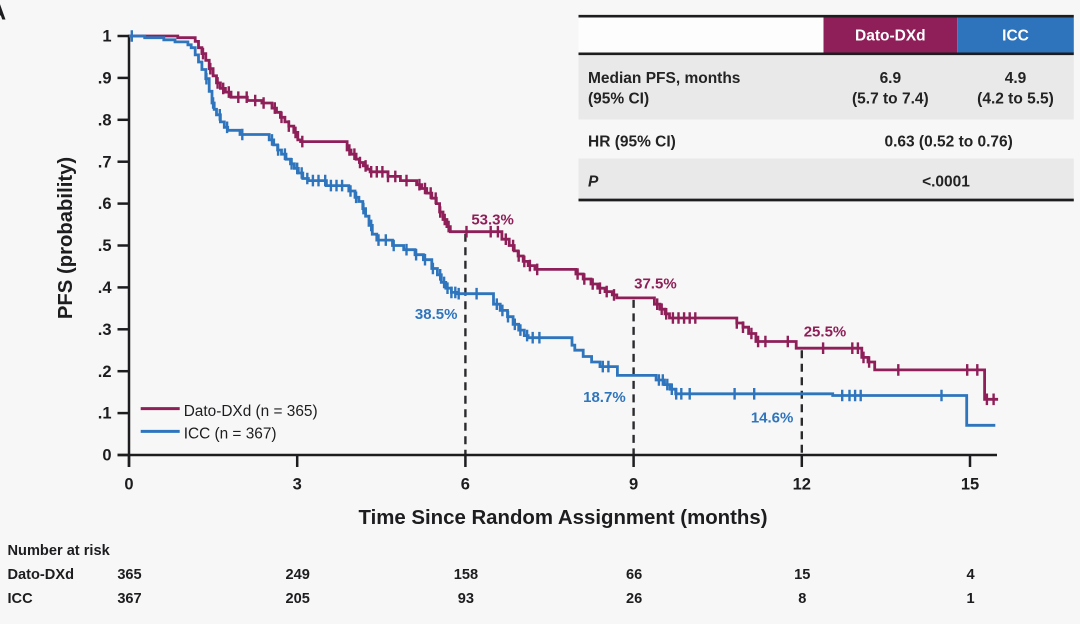  Describe the element at coordinates (802, 485) in the screenshot. I see `svg-text: 12` at that location.